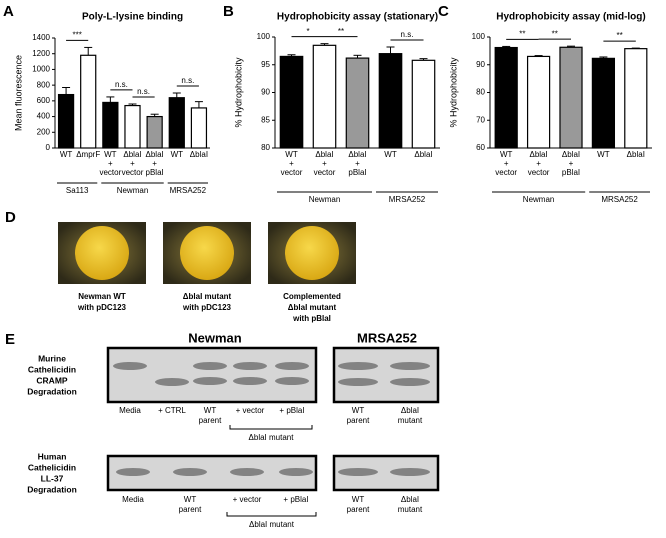  I want to click on row-label: Degradation, so click(52, 489).